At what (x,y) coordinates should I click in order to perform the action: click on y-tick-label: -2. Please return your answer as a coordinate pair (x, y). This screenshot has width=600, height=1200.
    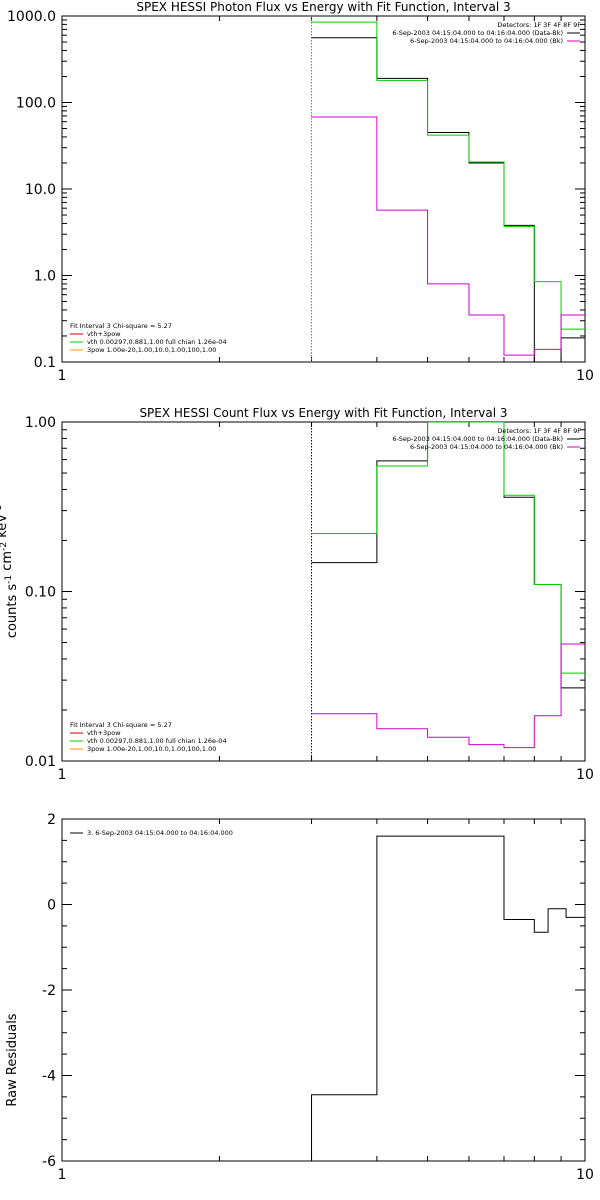
    Looking at the image, I should click on (49, 991).